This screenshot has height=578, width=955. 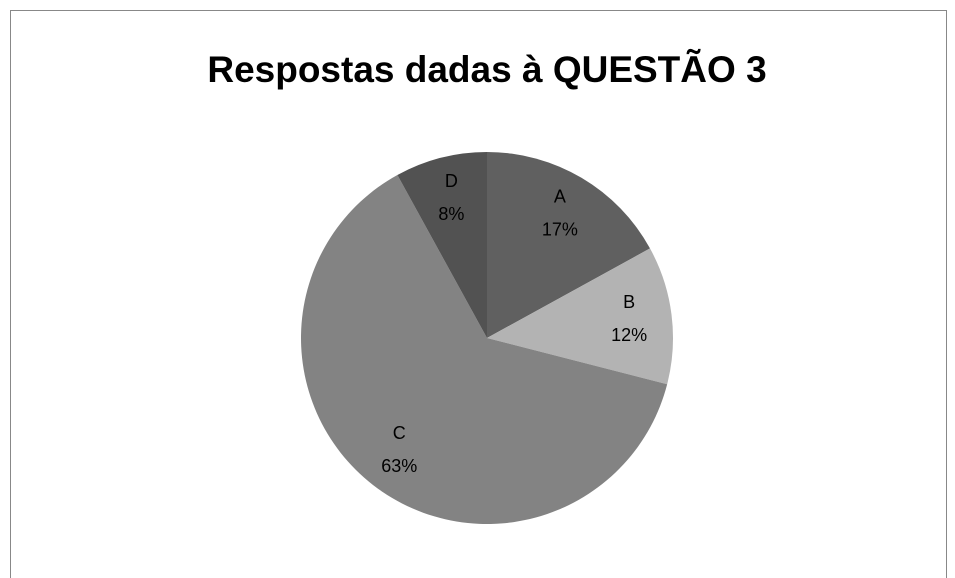 I want to click on slice-category-label: A, so click(x=560, y=196).